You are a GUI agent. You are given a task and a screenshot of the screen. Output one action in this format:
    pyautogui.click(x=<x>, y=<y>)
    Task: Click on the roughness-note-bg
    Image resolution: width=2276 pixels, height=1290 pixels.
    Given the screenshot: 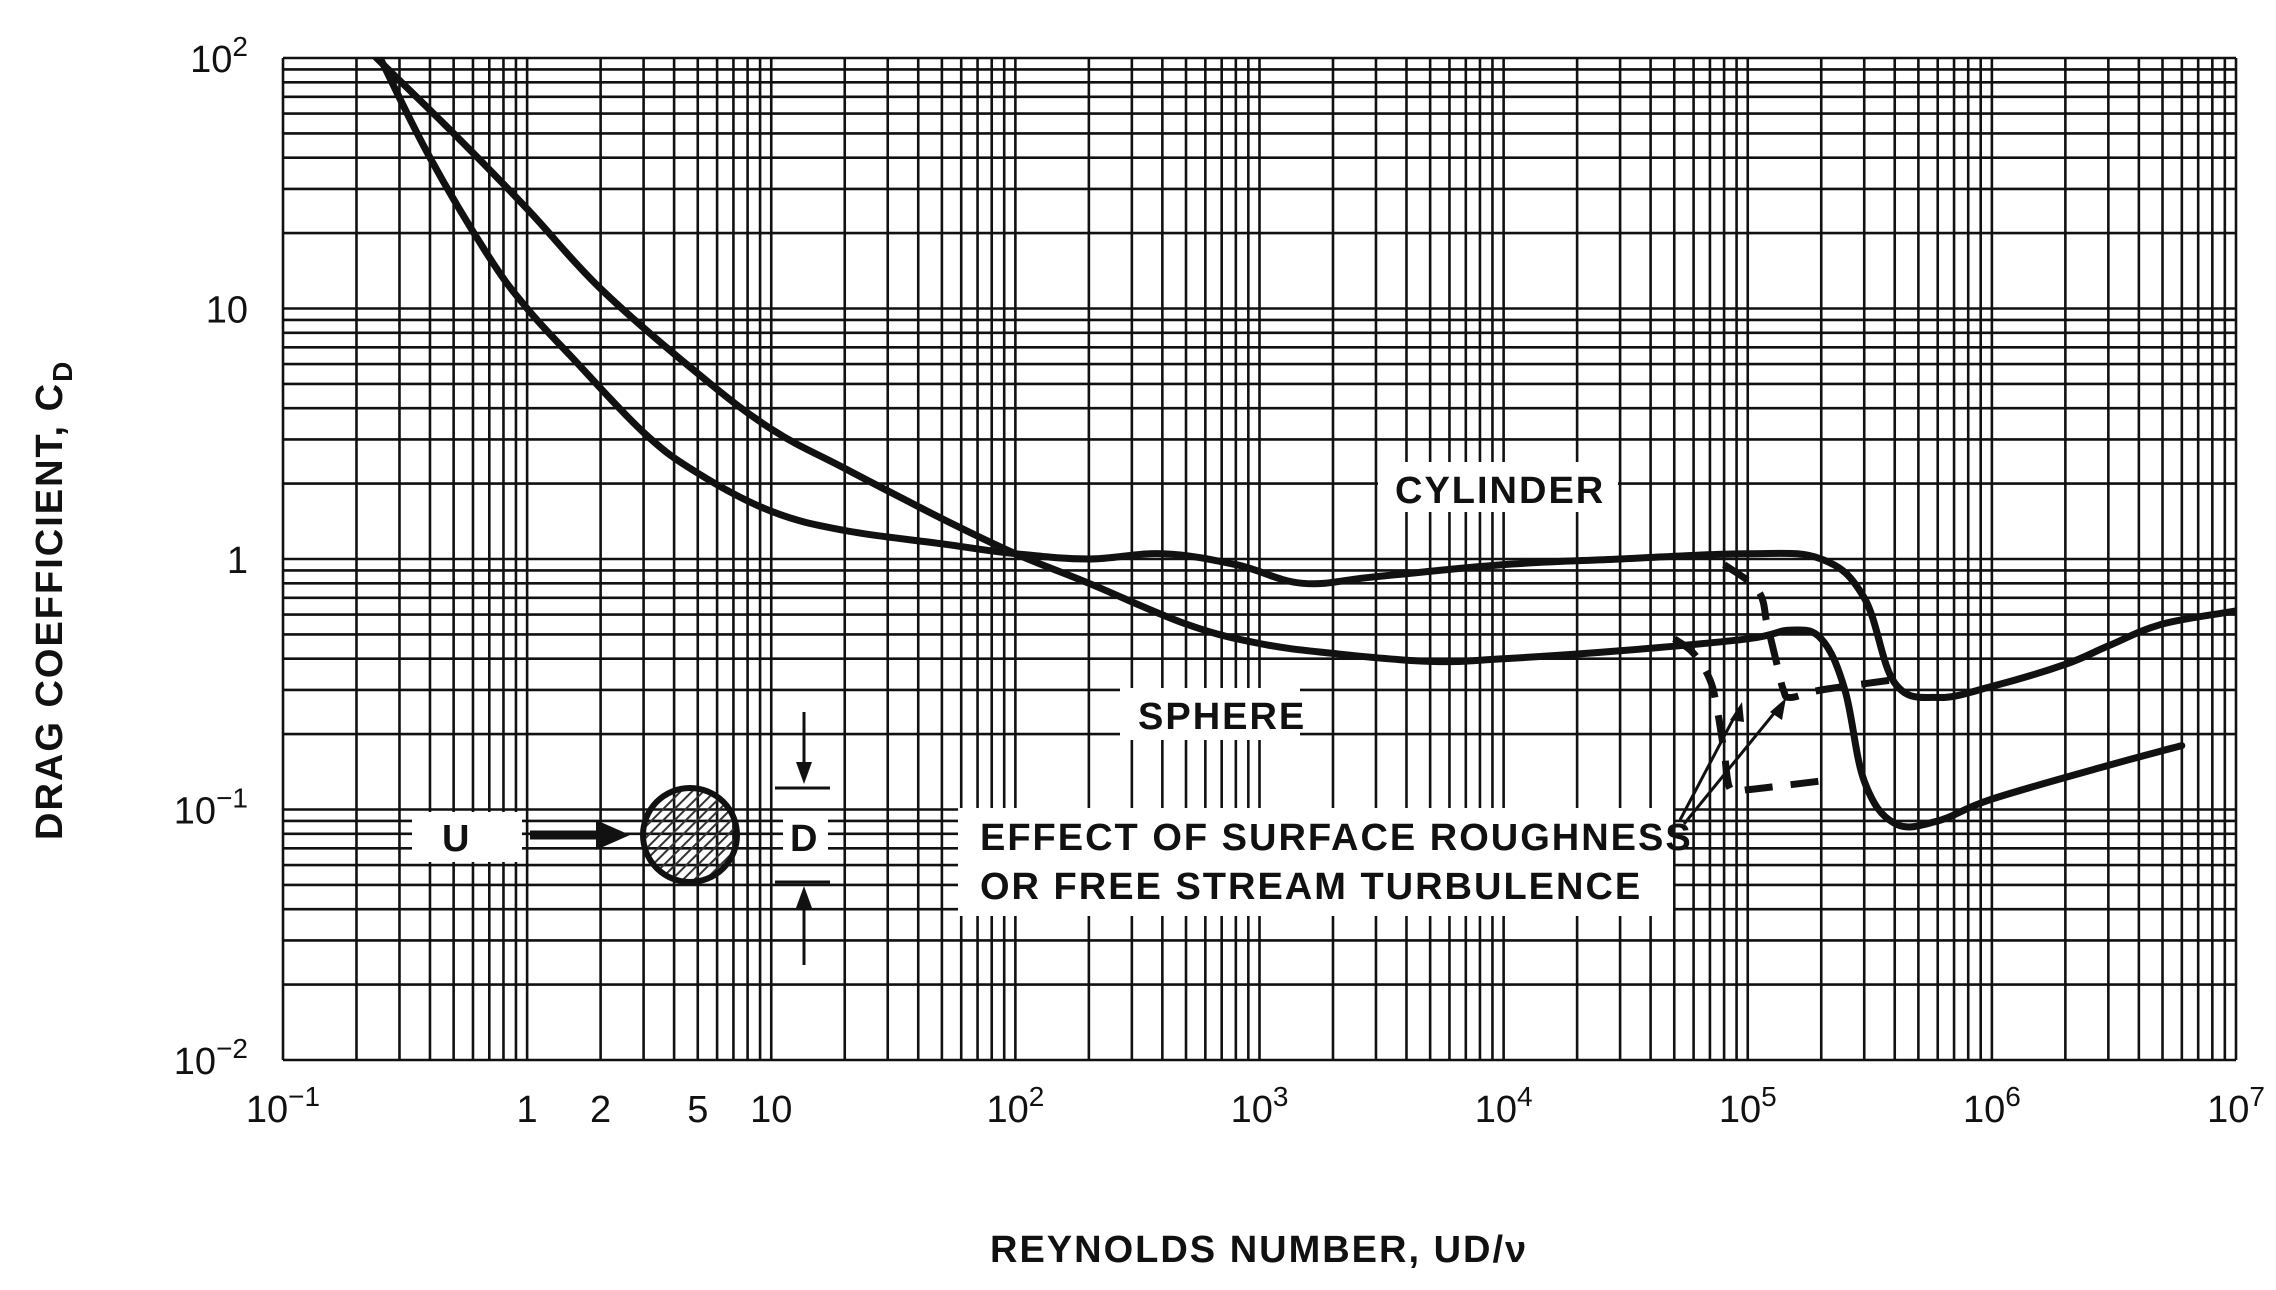 What is the action you would take?
    pyautogui.click(x=1315, y=862)
    